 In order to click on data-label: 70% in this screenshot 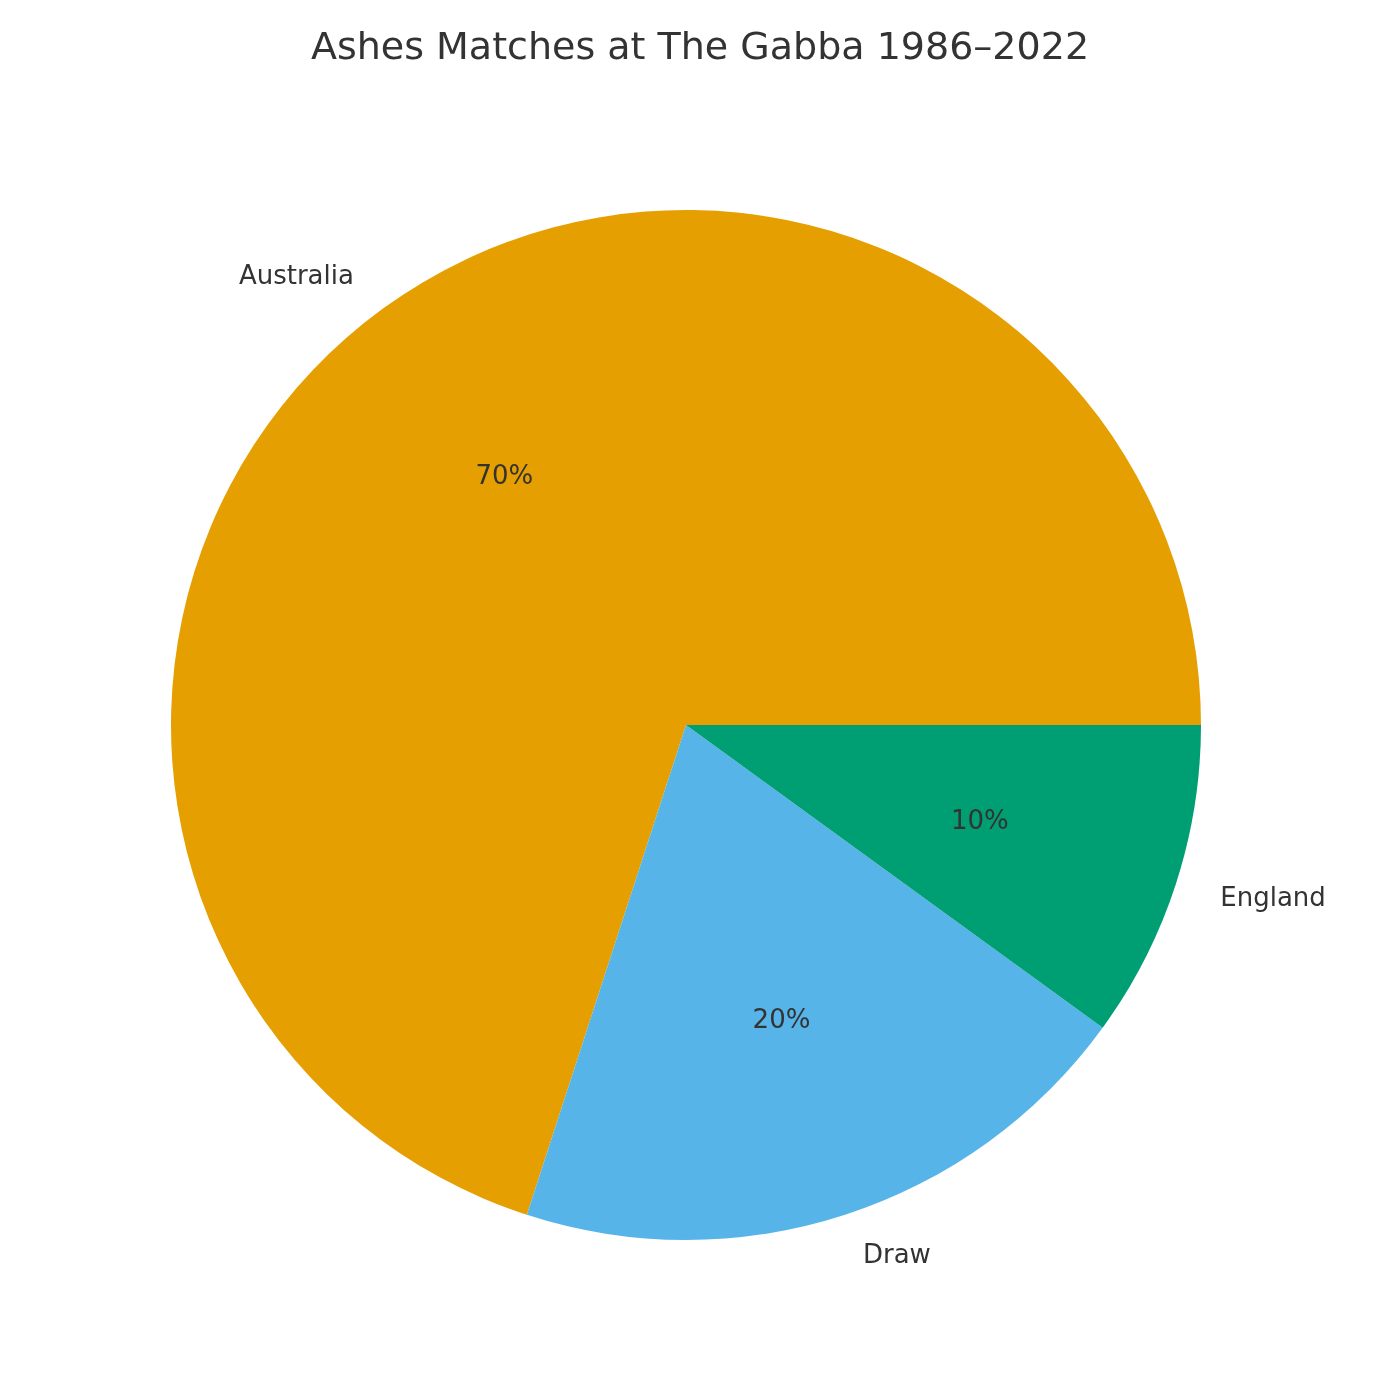, I will do `click(504, 475)`.